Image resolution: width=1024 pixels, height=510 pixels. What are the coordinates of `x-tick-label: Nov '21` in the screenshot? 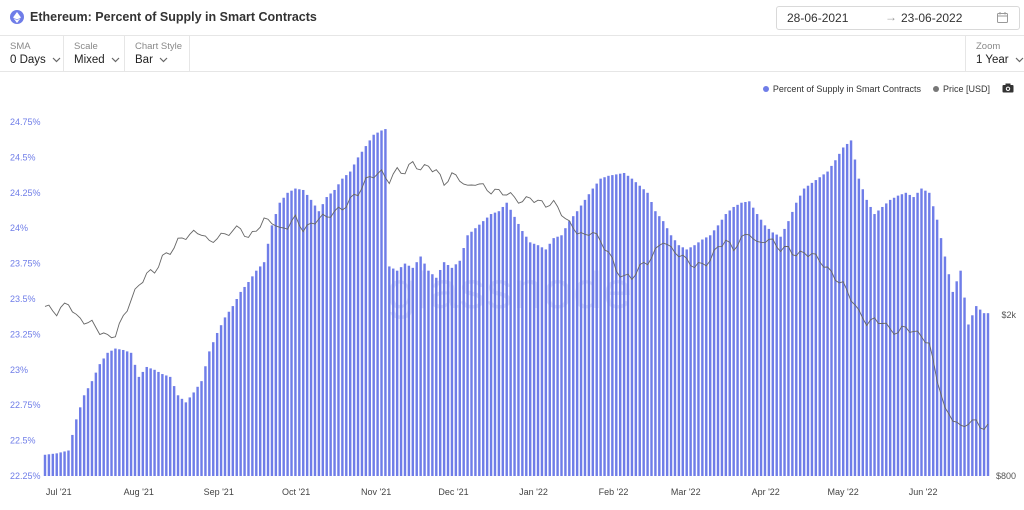 It's located at (376, 492).